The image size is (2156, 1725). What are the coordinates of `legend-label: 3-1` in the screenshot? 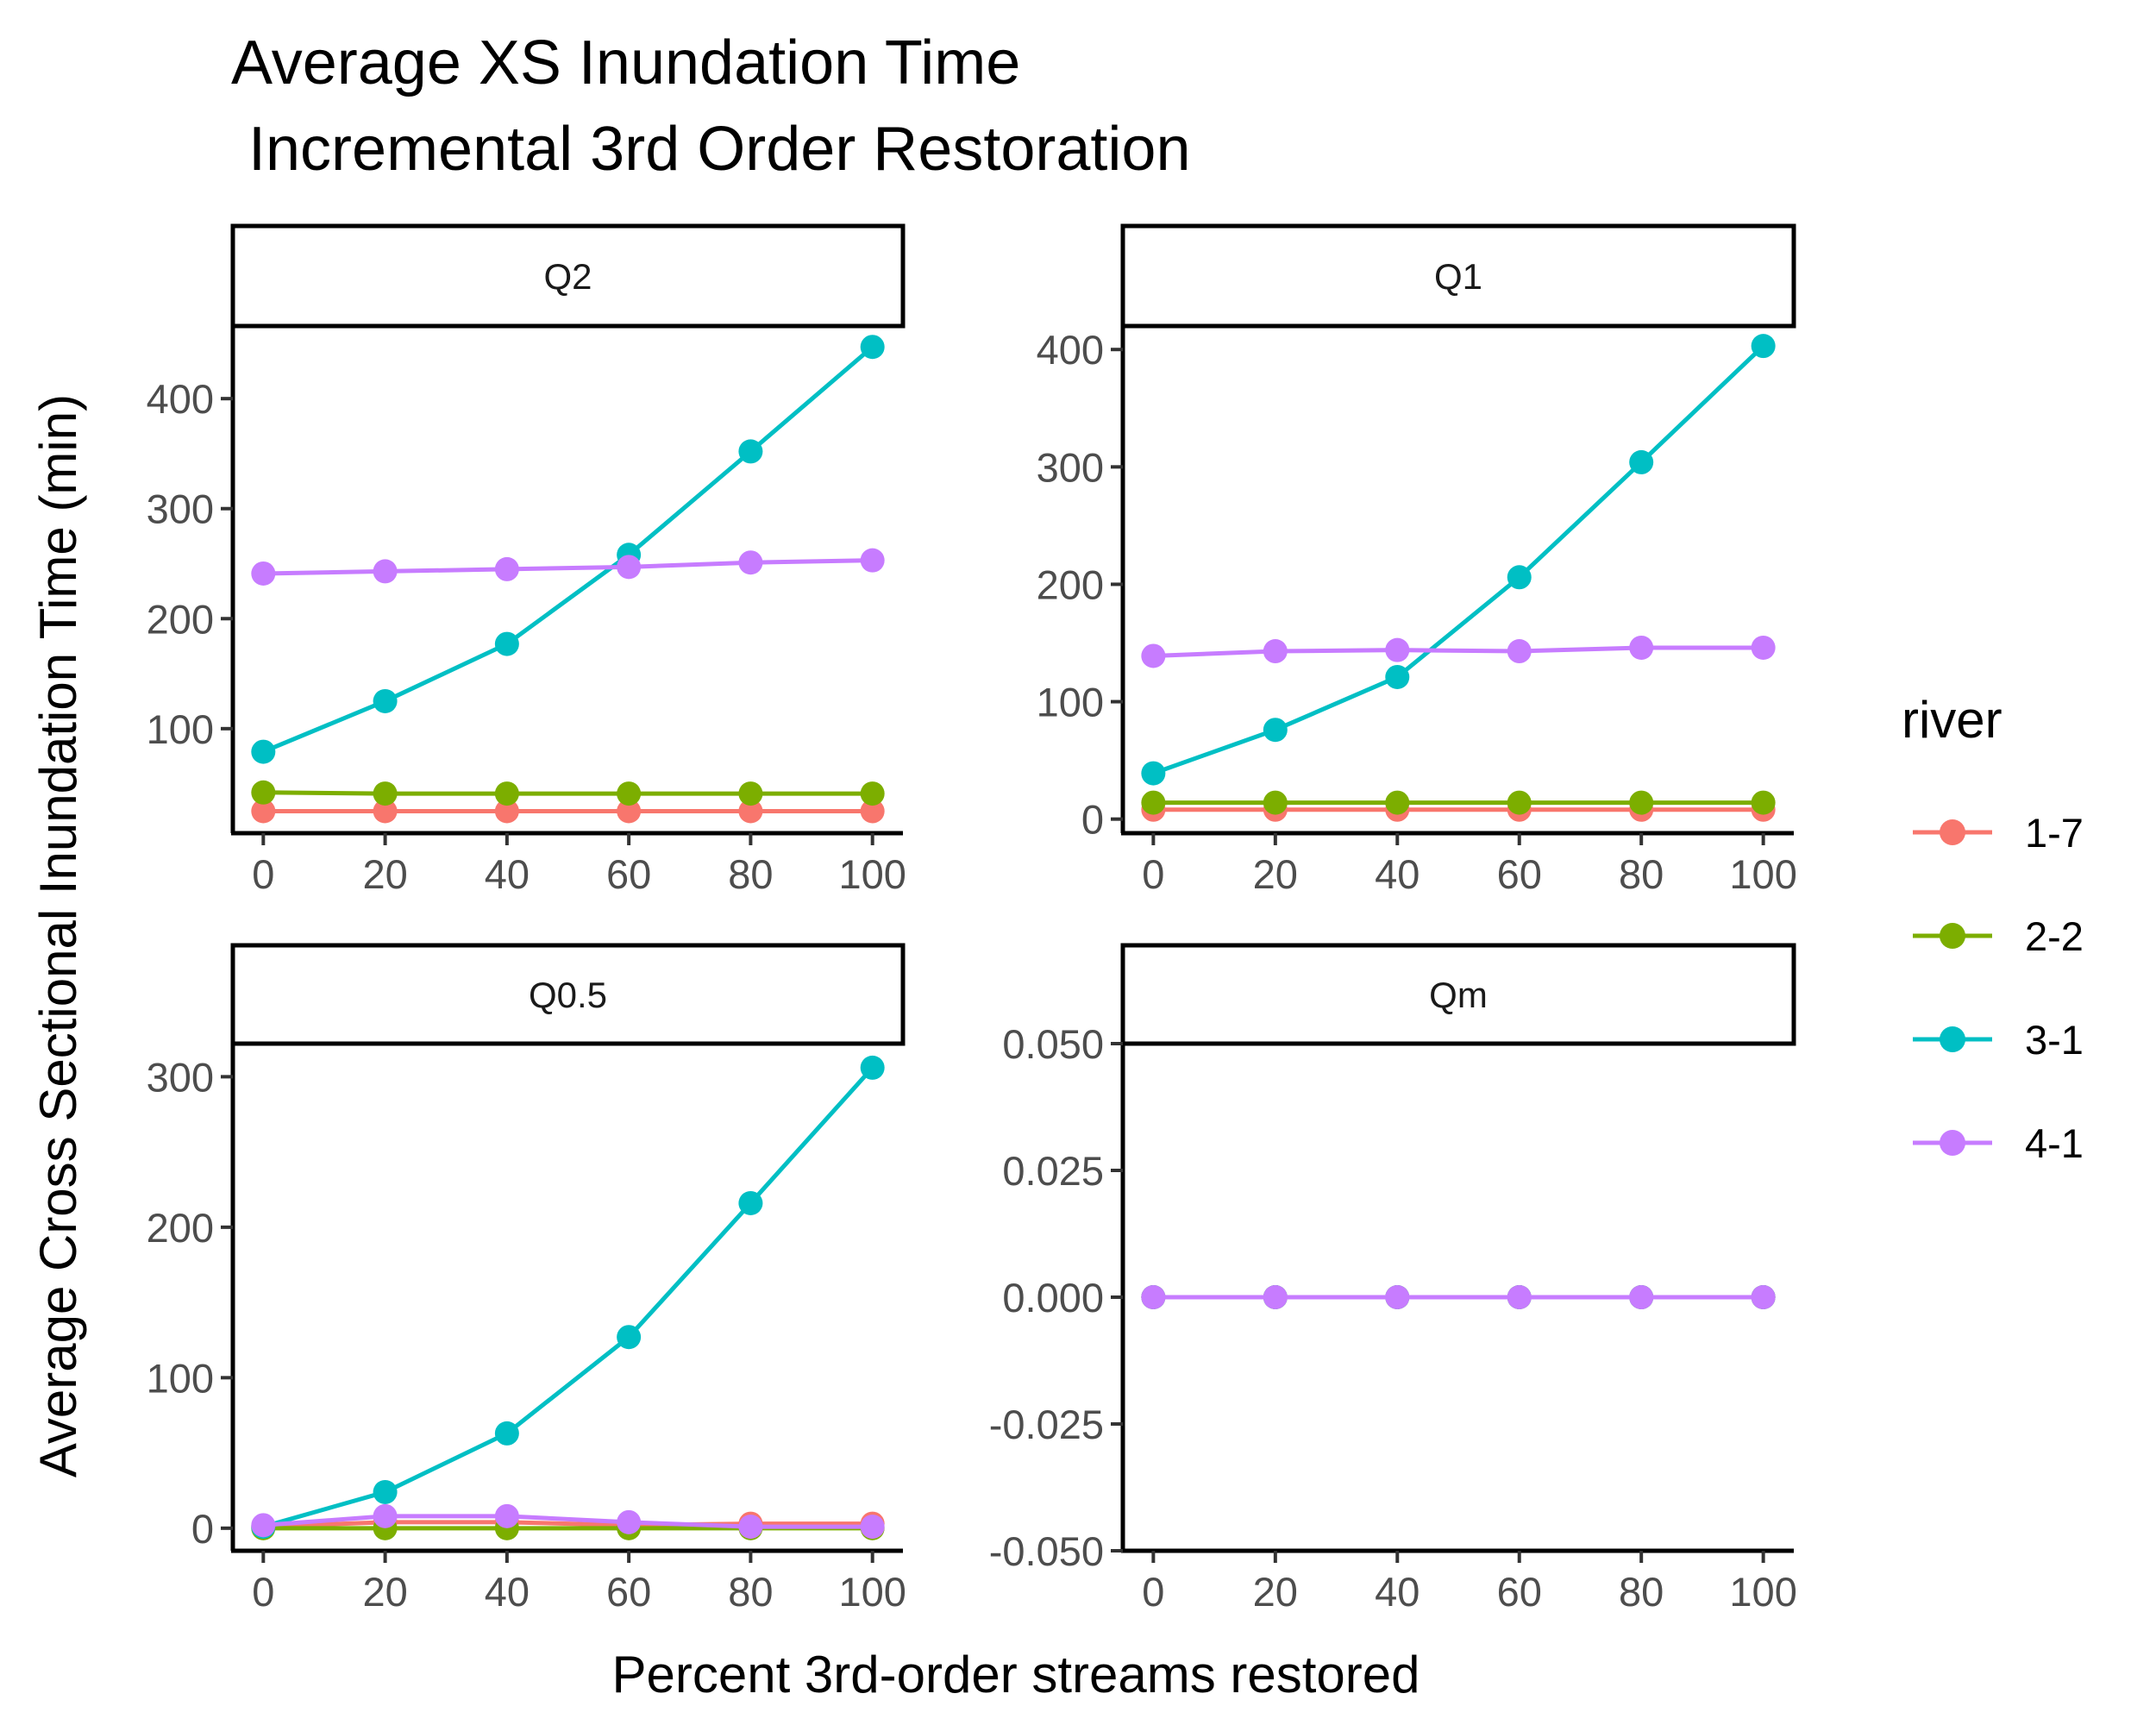 It's located at (2054, 1040).